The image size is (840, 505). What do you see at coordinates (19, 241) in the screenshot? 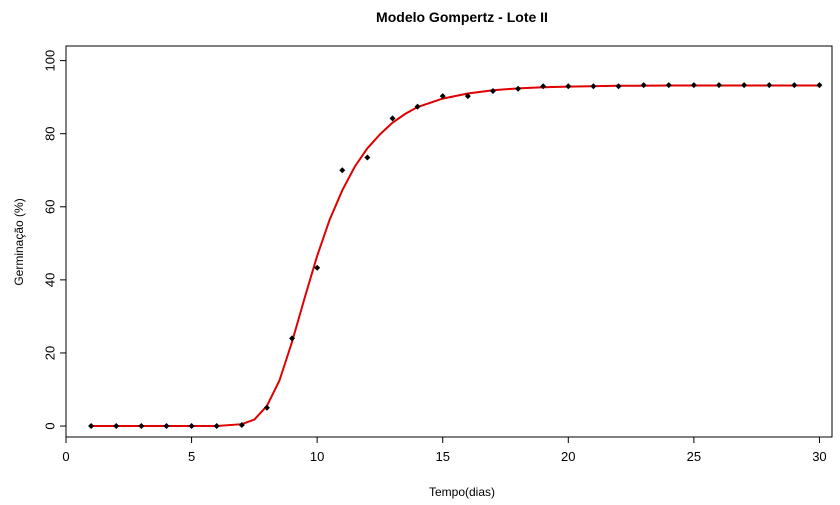
I see `y-axis-label: Germinação (%)` at bounding box center [19, 241].